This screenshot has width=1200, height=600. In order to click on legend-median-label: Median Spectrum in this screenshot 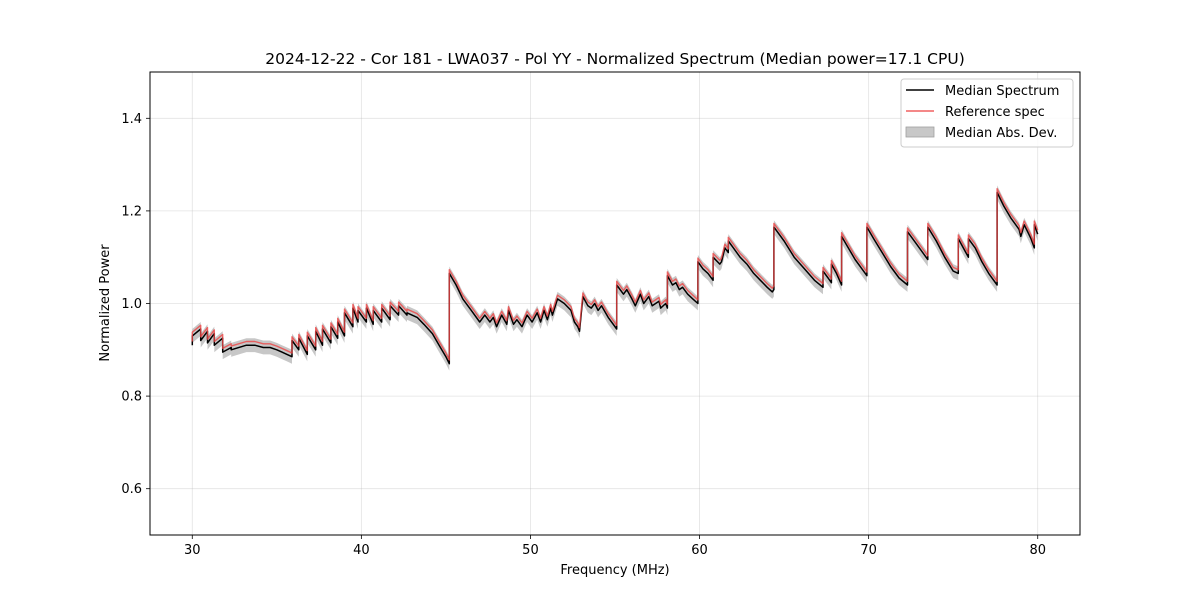, I will do `click(1002, 91)`.